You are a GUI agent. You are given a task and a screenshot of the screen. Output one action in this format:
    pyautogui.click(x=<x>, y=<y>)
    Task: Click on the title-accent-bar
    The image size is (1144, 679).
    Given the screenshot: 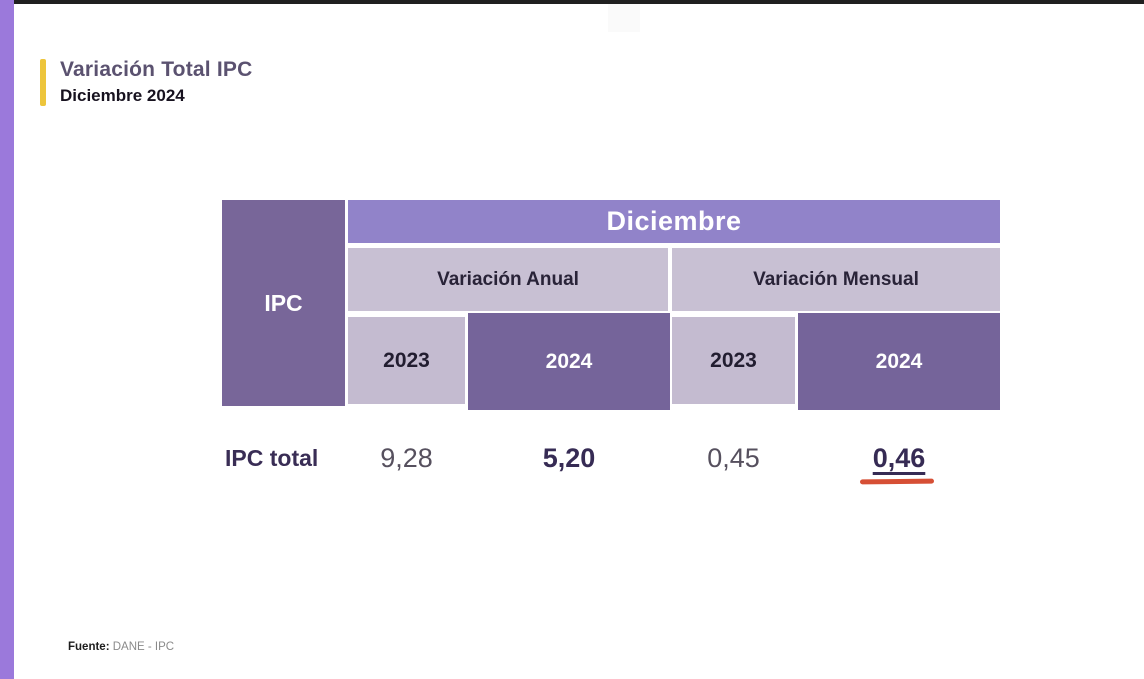 What is the action you would take?
    pyautogui.click(x=43, y=82)
    